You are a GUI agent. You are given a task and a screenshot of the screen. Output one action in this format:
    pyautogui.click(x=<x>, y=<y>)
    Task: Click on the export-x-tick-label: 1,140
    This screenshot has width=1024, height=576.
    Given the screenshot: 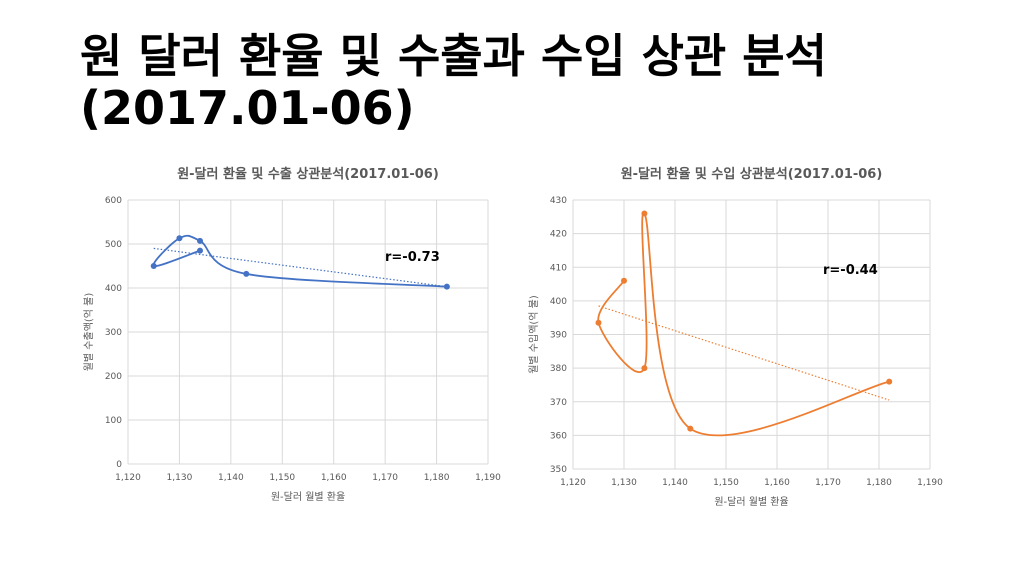 What is the action you would take?
    pyautogui.click(x=231, y=478)
    